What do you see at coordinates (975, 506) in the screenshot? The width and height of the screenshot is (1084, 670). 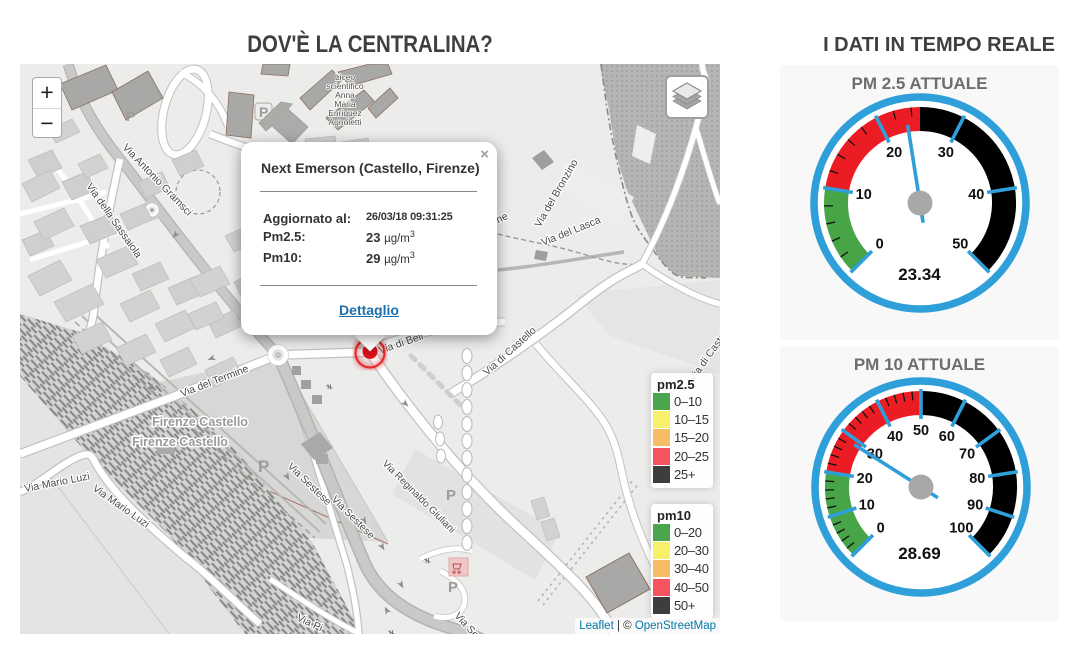 I see `svg-text: 90` at bounding box center [975, 506].